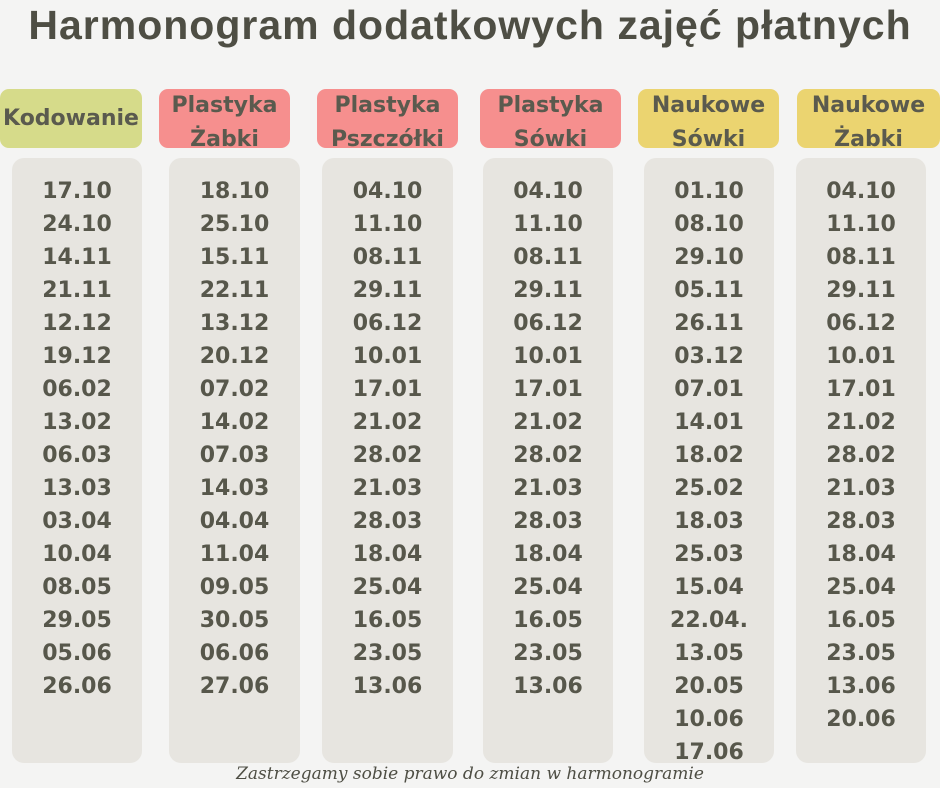 The width and height of the screenshot is (940, 788). What do you see at coordinates (234, 224) in the screenshot?
I see `date: 25.10` at bounding box center [234, 224].